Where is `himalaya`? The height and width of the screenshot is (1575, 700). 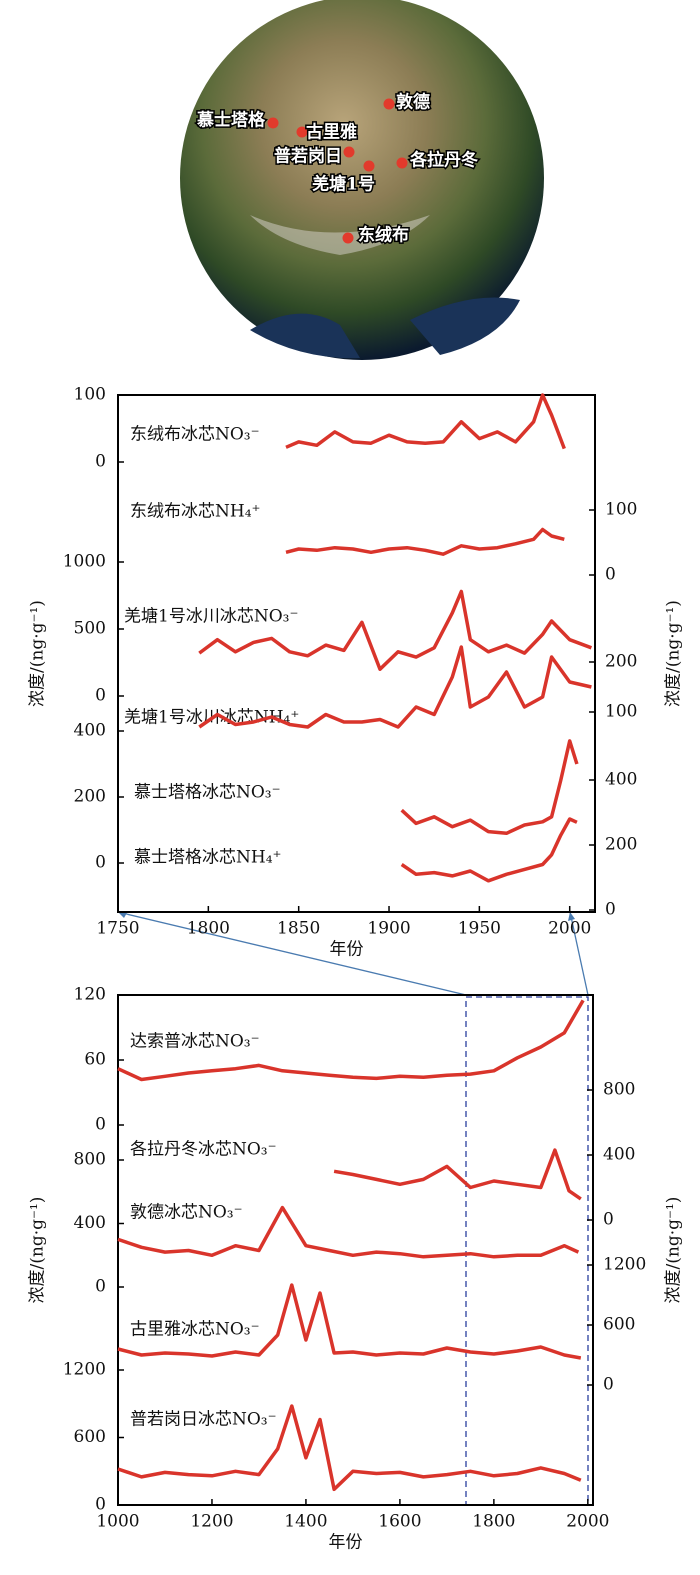 himalaya is located at coordinates (340, 235).